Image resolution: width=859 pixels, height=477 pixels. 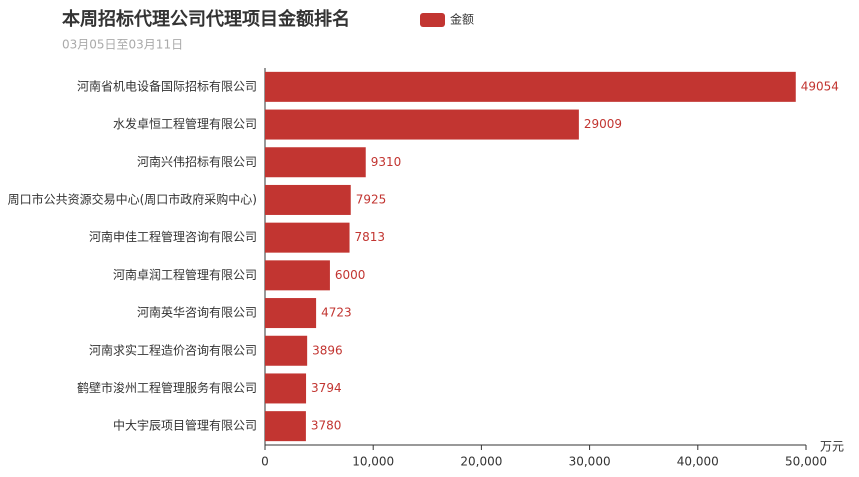 What do you see at coordinates (698, 462) in the screenshot?
I see `x-tick-label: 40,000` at bounding box center [698, 462].